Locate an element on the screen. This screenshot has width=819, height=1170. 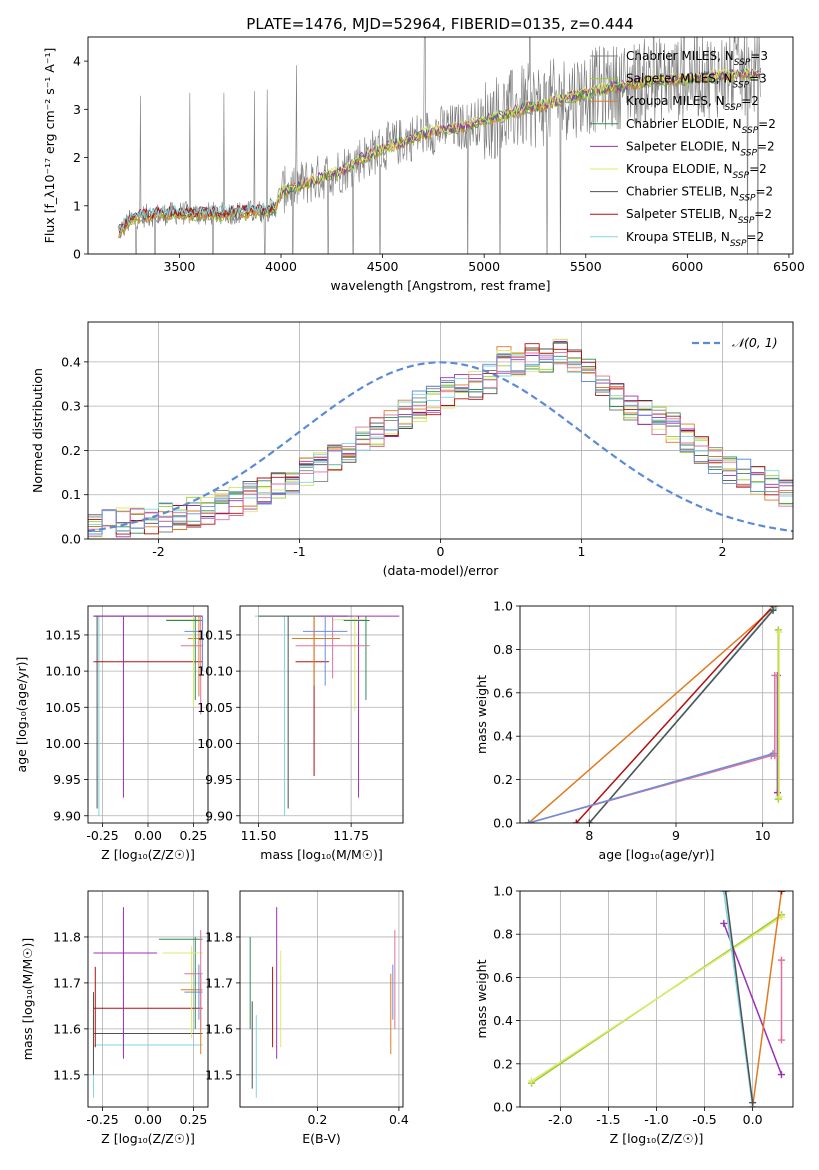
x-tick-label: -2 is located at coordinates (158, 551).